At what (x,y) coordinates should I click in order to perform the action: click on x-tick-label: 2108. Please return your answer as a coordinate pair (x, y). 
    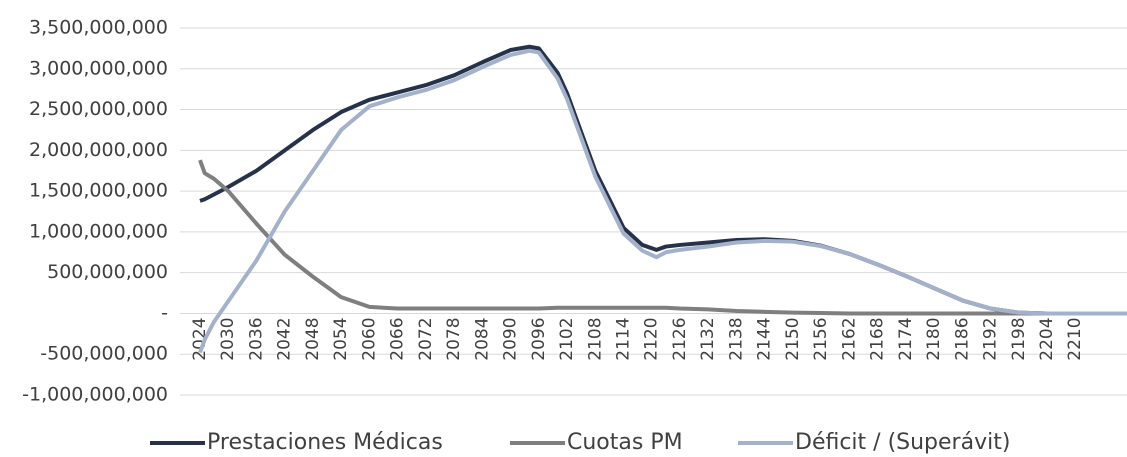
    Looking at the image, I should click on (595, 338).